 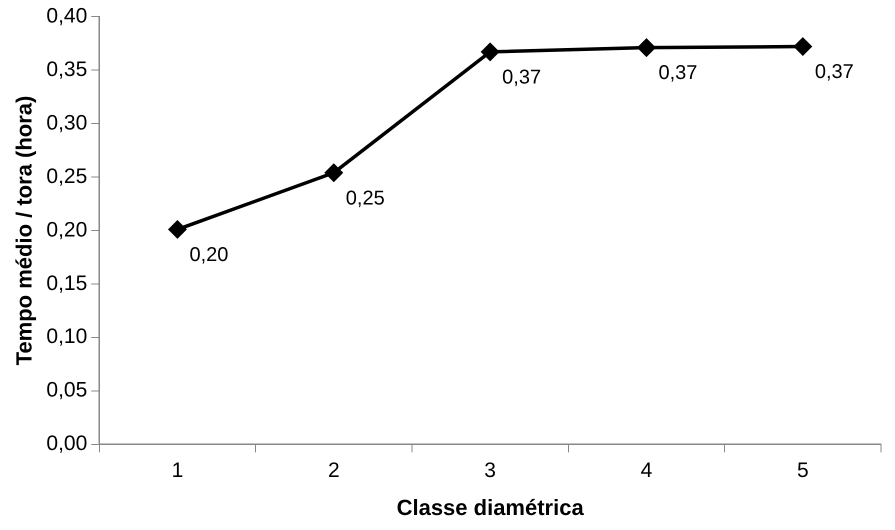 I want to click on x-tick-label: 5, so click(x=802, y=470).